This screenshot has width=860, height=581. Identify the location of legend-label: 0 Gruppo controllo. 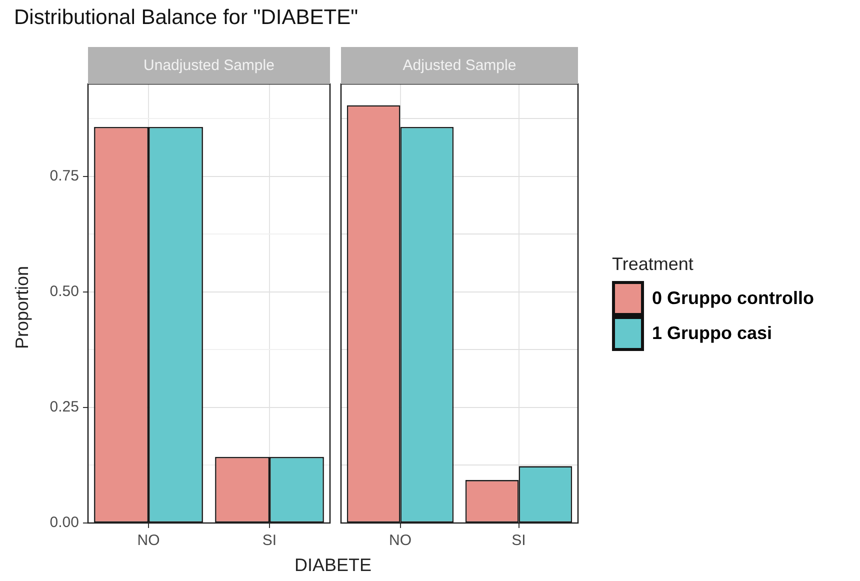
(733, 298).